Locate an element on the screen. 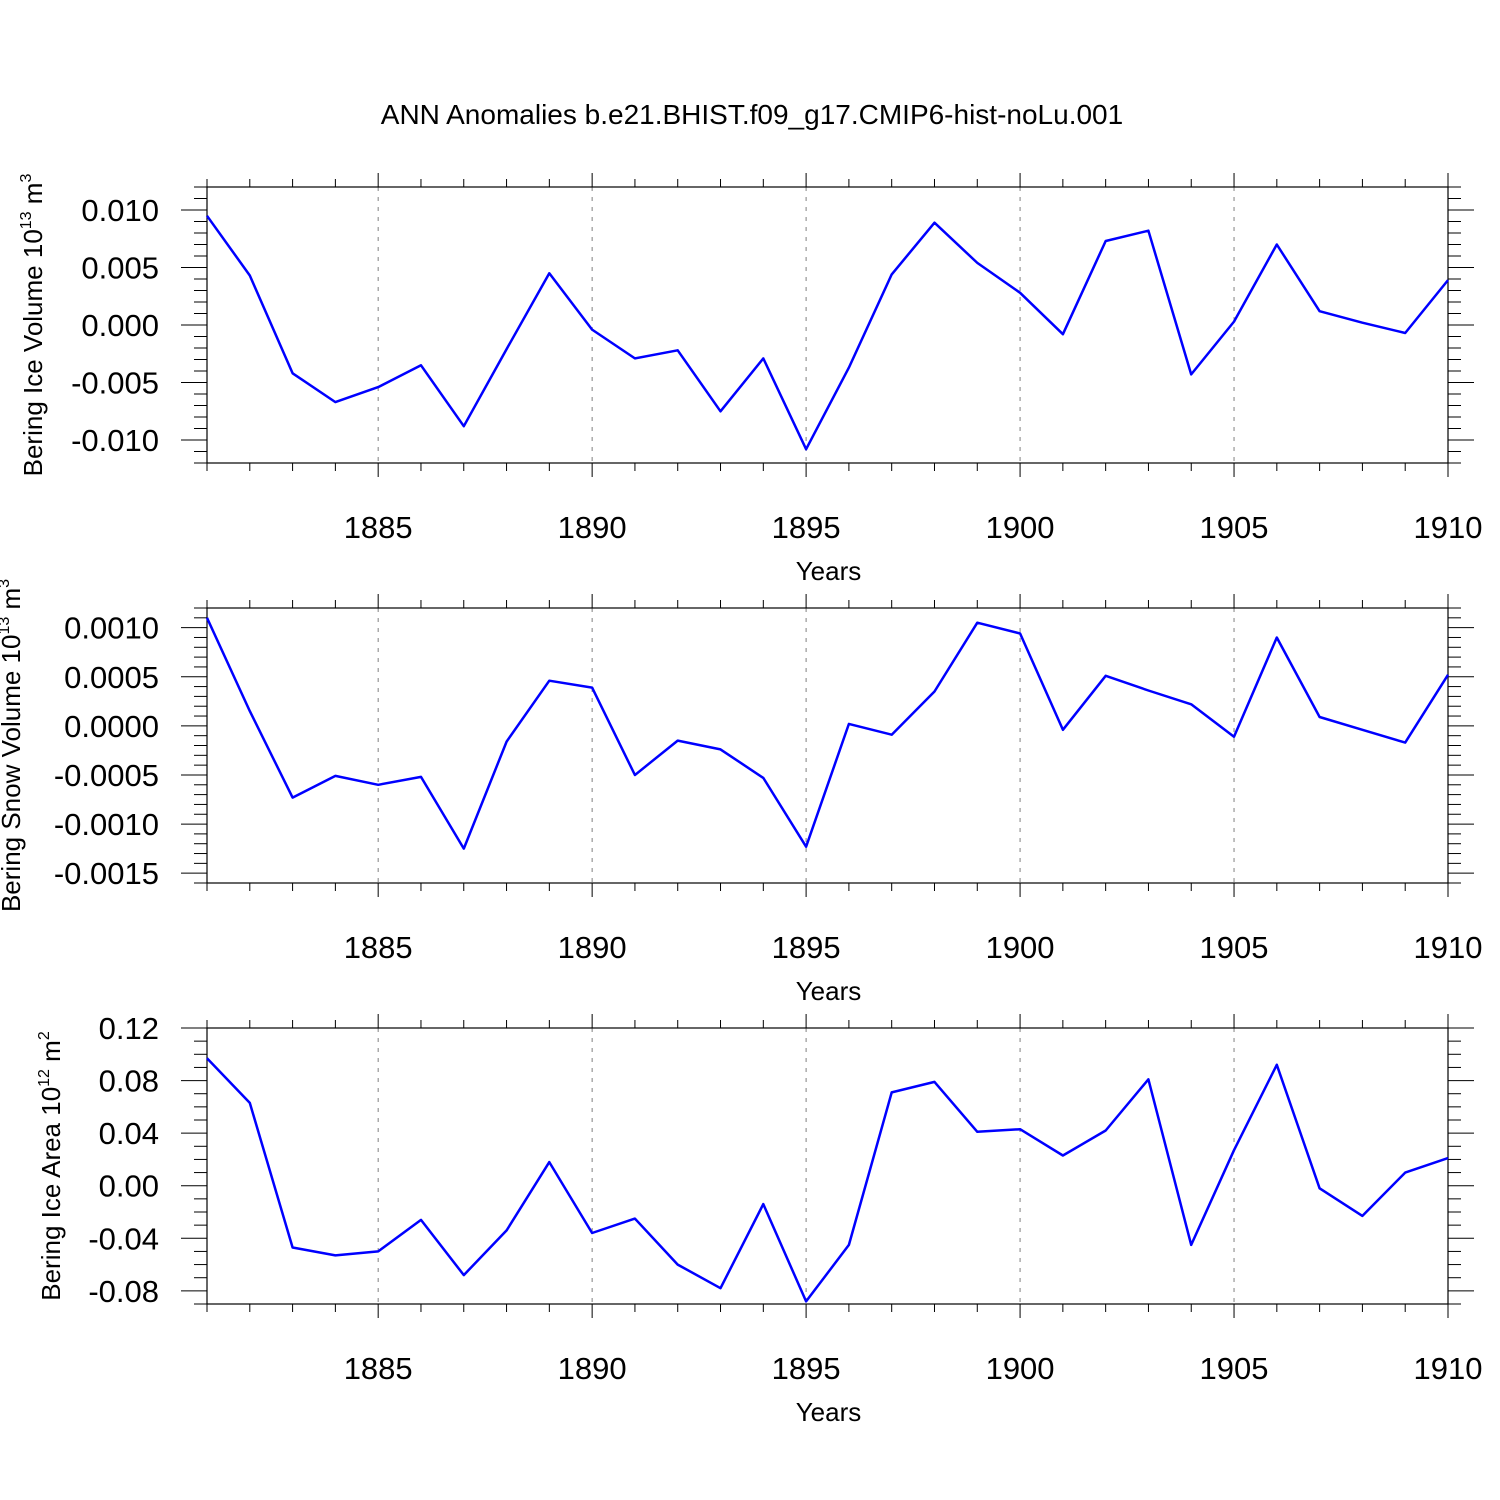  y-tick-label: -0.04 is located at coordinates (123, 1238).